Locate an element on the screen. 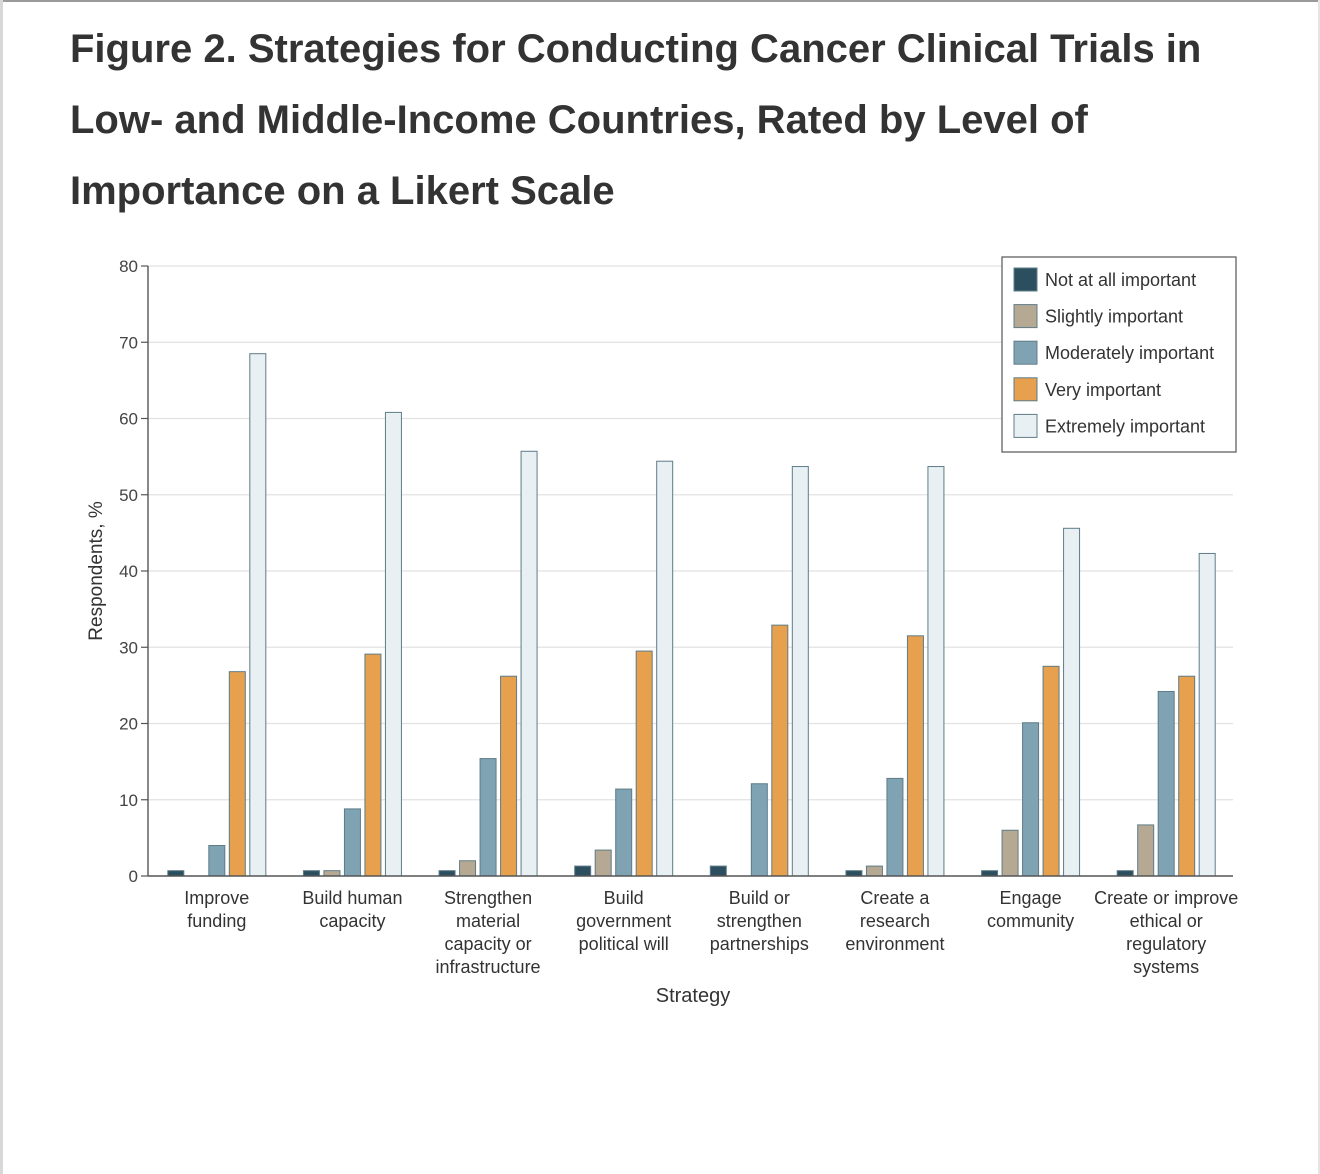 The image size is (1320, 1174). x-tick-label: Build or strengthen partnerships is located at coordinates (759, 921).